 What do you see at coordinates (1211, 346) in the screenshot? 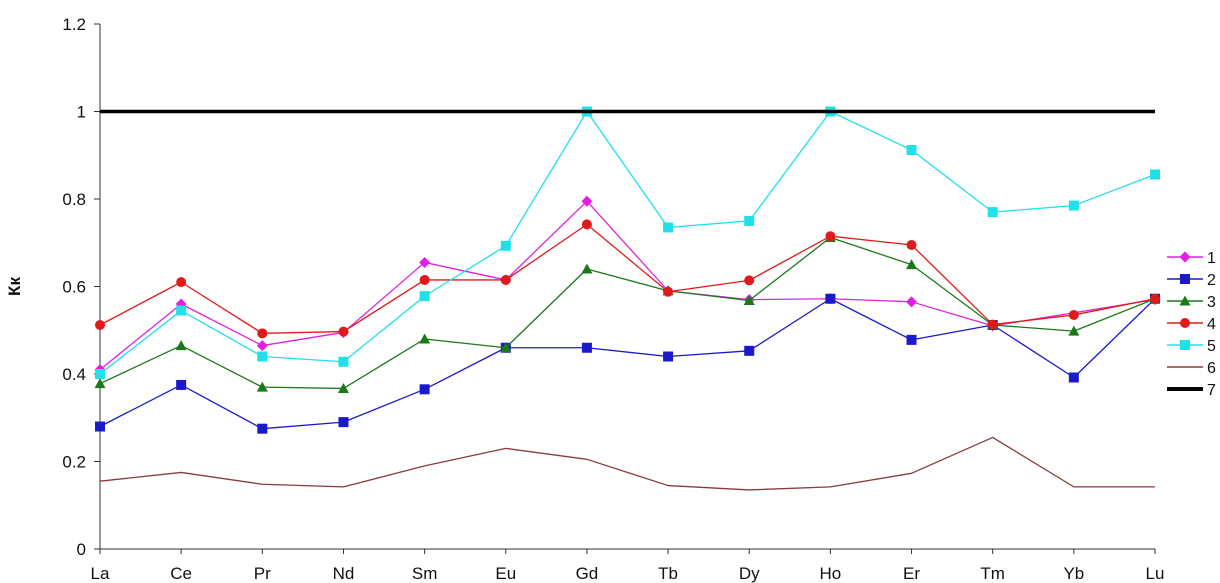
I see `legend-label: 5` at bounding box center [1211, 346].